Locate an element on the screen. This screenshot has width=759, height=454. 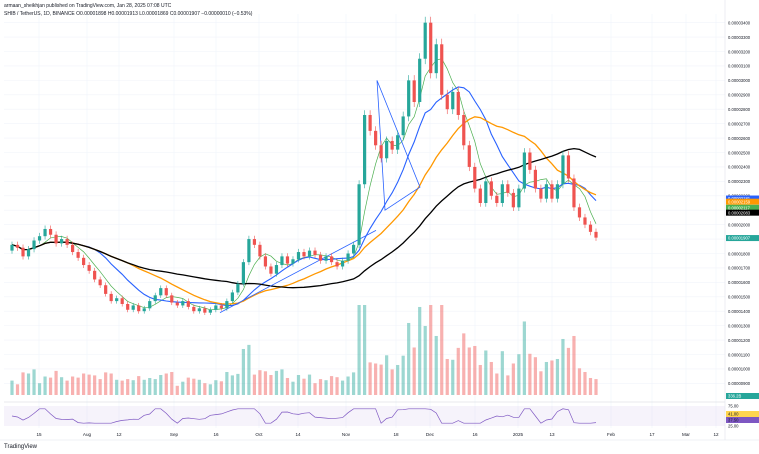
symbol-line: SHIB / TetherUS, 1D, BINANCE is located at coordinates (39, 14).